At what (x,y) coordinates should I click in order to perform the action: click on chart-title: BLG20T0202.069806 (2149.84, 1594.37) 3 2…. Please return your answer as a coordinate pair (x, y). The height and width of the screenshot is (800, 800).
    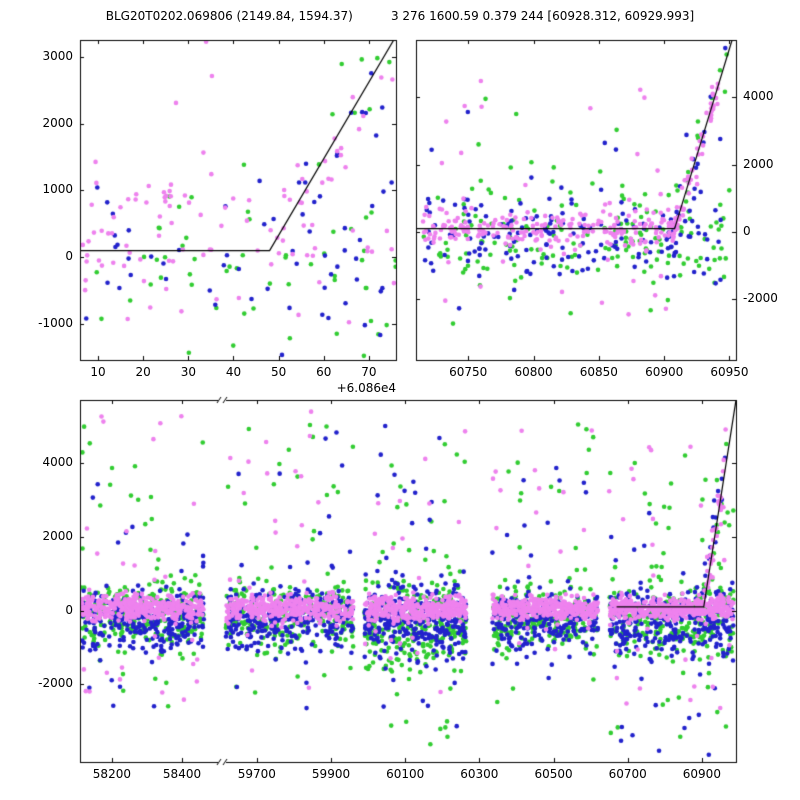
    Looking at the image, I should click on (400, 16).